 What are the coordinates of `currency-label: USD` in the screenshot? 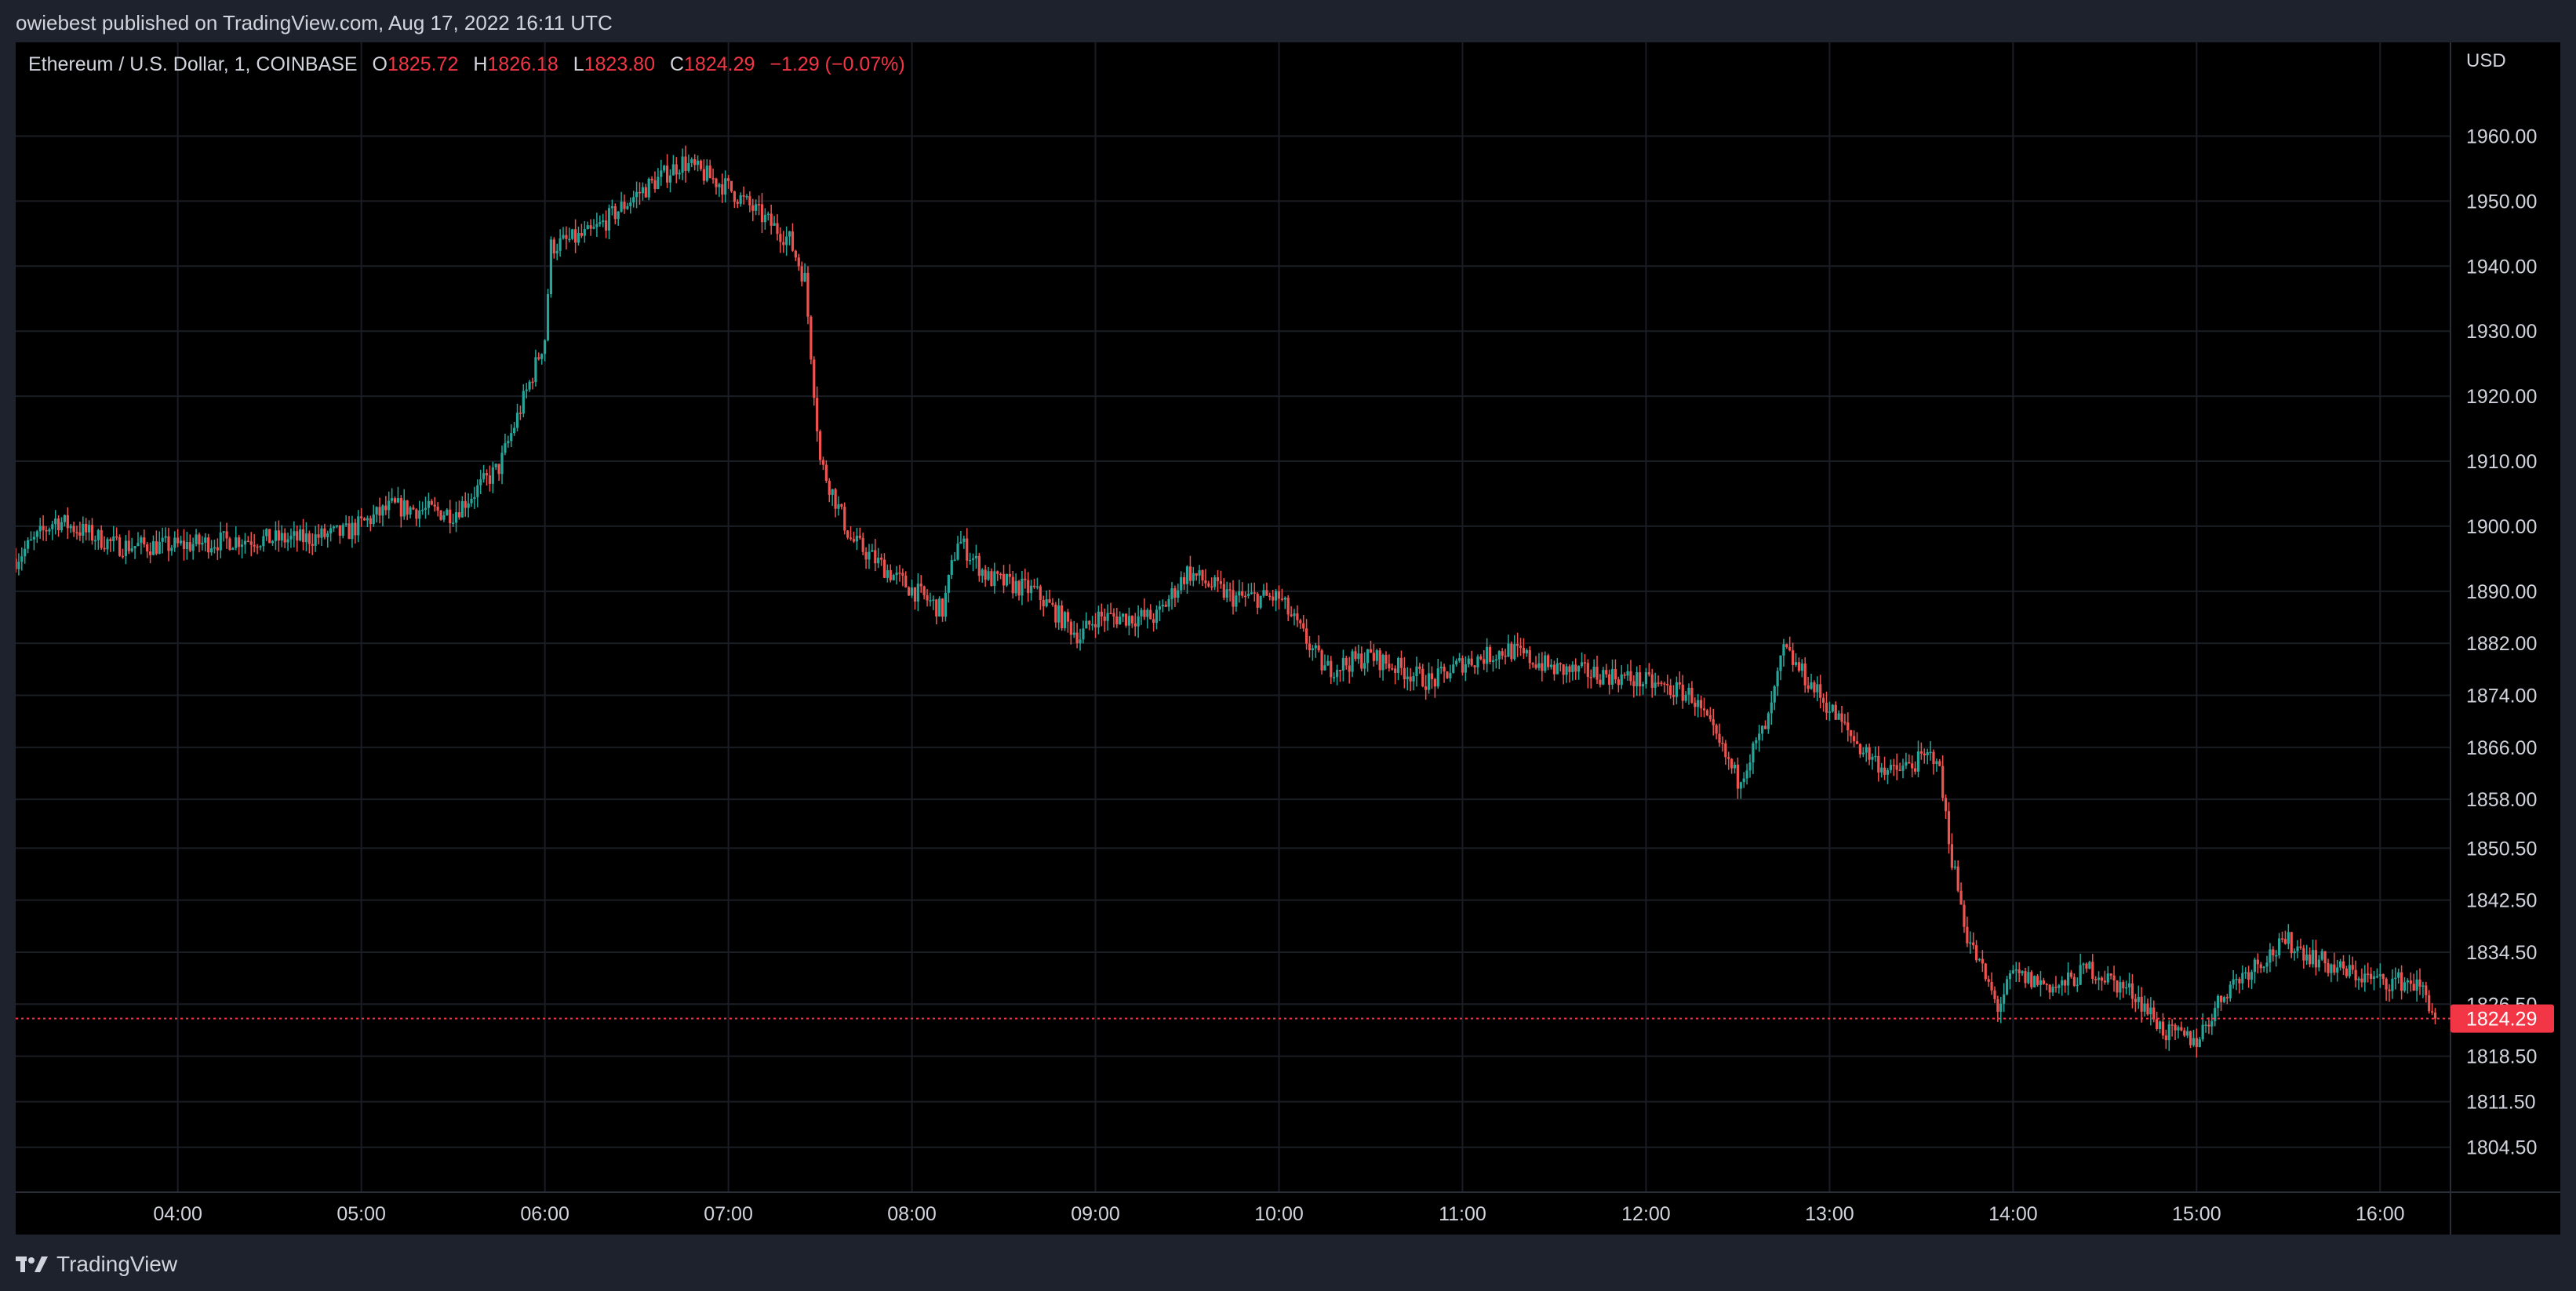 It's located at (2486, 60).